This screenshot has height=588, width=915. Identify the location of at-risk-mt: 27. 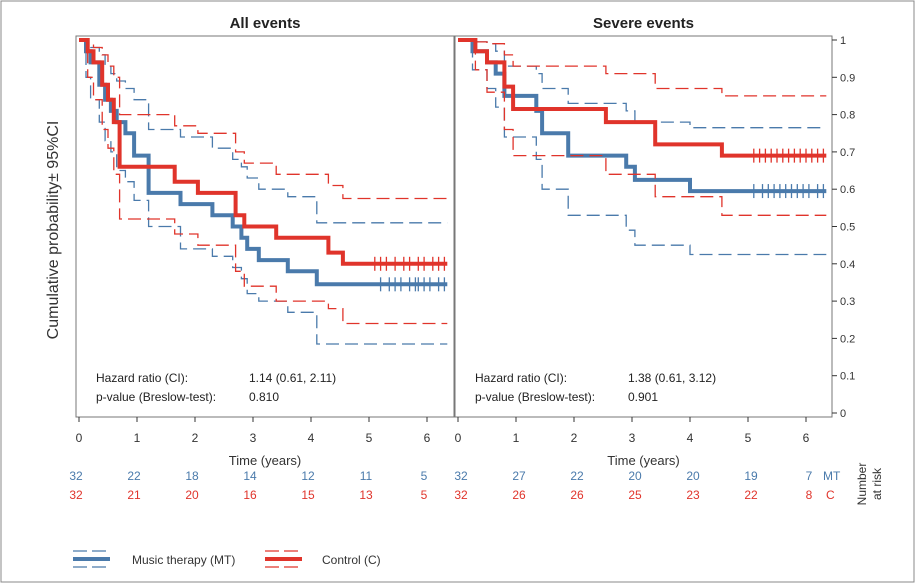
(519, 476).